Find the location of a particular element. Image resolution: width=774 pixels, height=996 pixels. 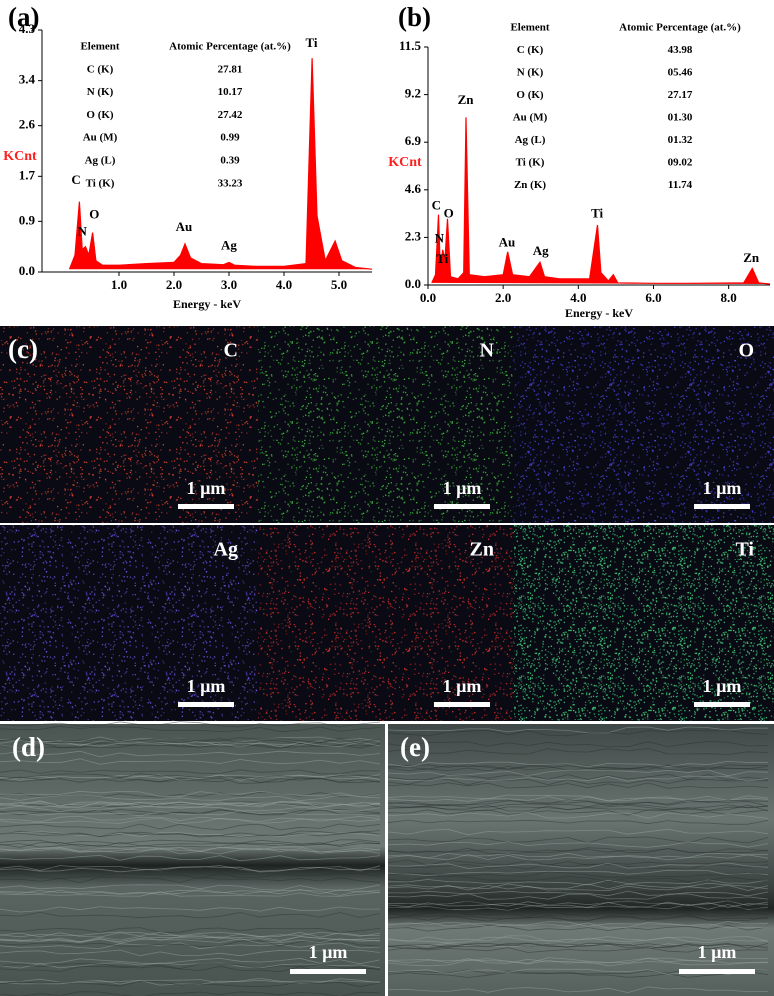

table-cell: 01.30 is located at coordinates (680, 118).